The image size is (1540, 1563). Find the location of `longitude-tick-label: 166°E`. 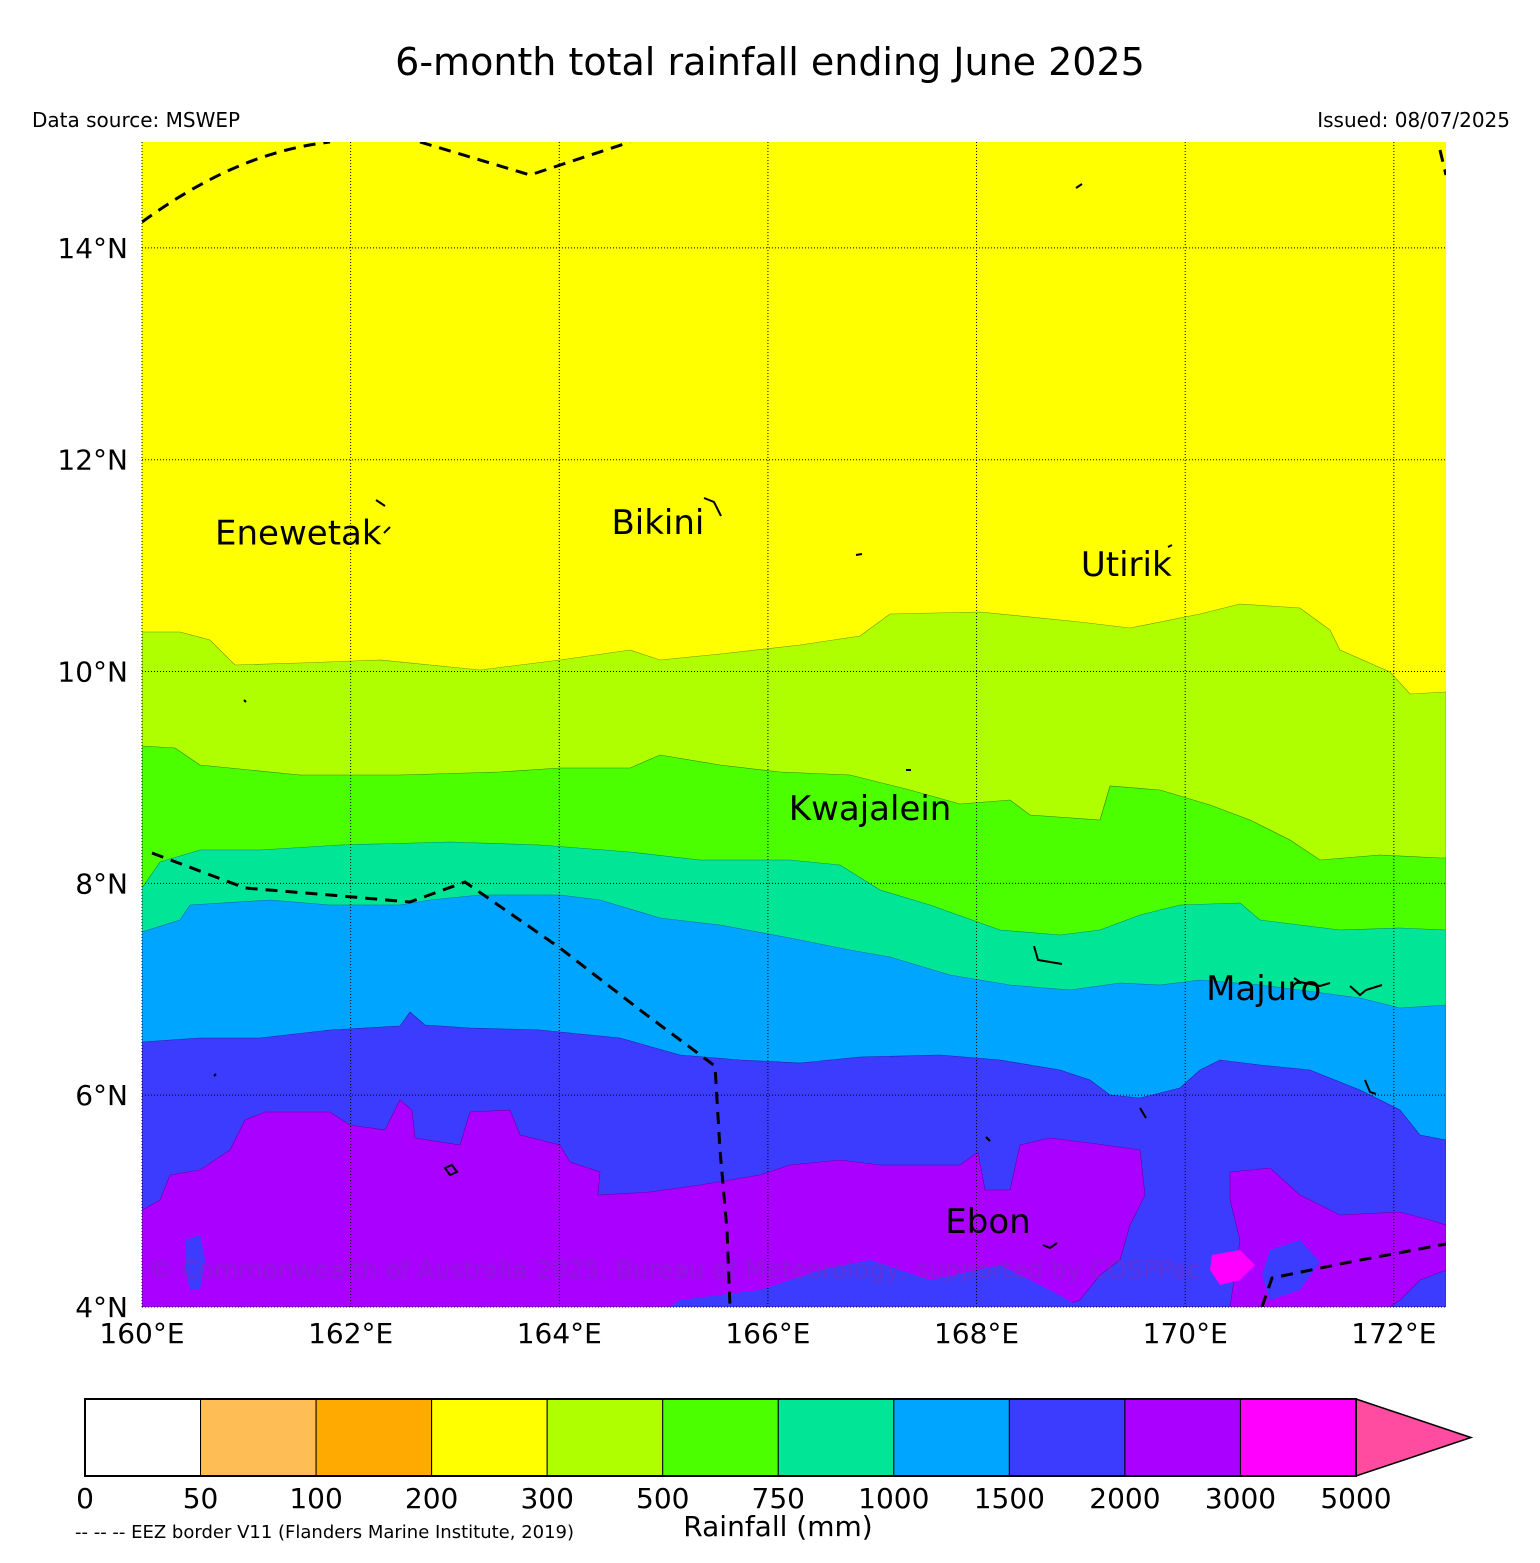

longitude-tick-label: 166°E is located at coordinates (767, 1333).